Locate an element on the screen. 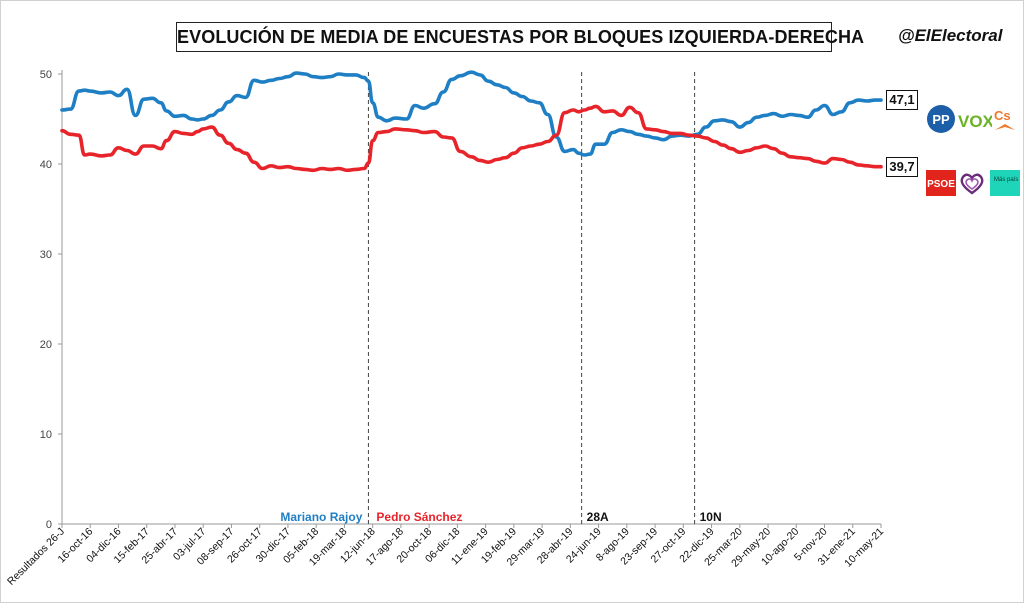 This screenshot has width=1024, height=603. y-tick-label: 30 is located at coordinates (46, 255).